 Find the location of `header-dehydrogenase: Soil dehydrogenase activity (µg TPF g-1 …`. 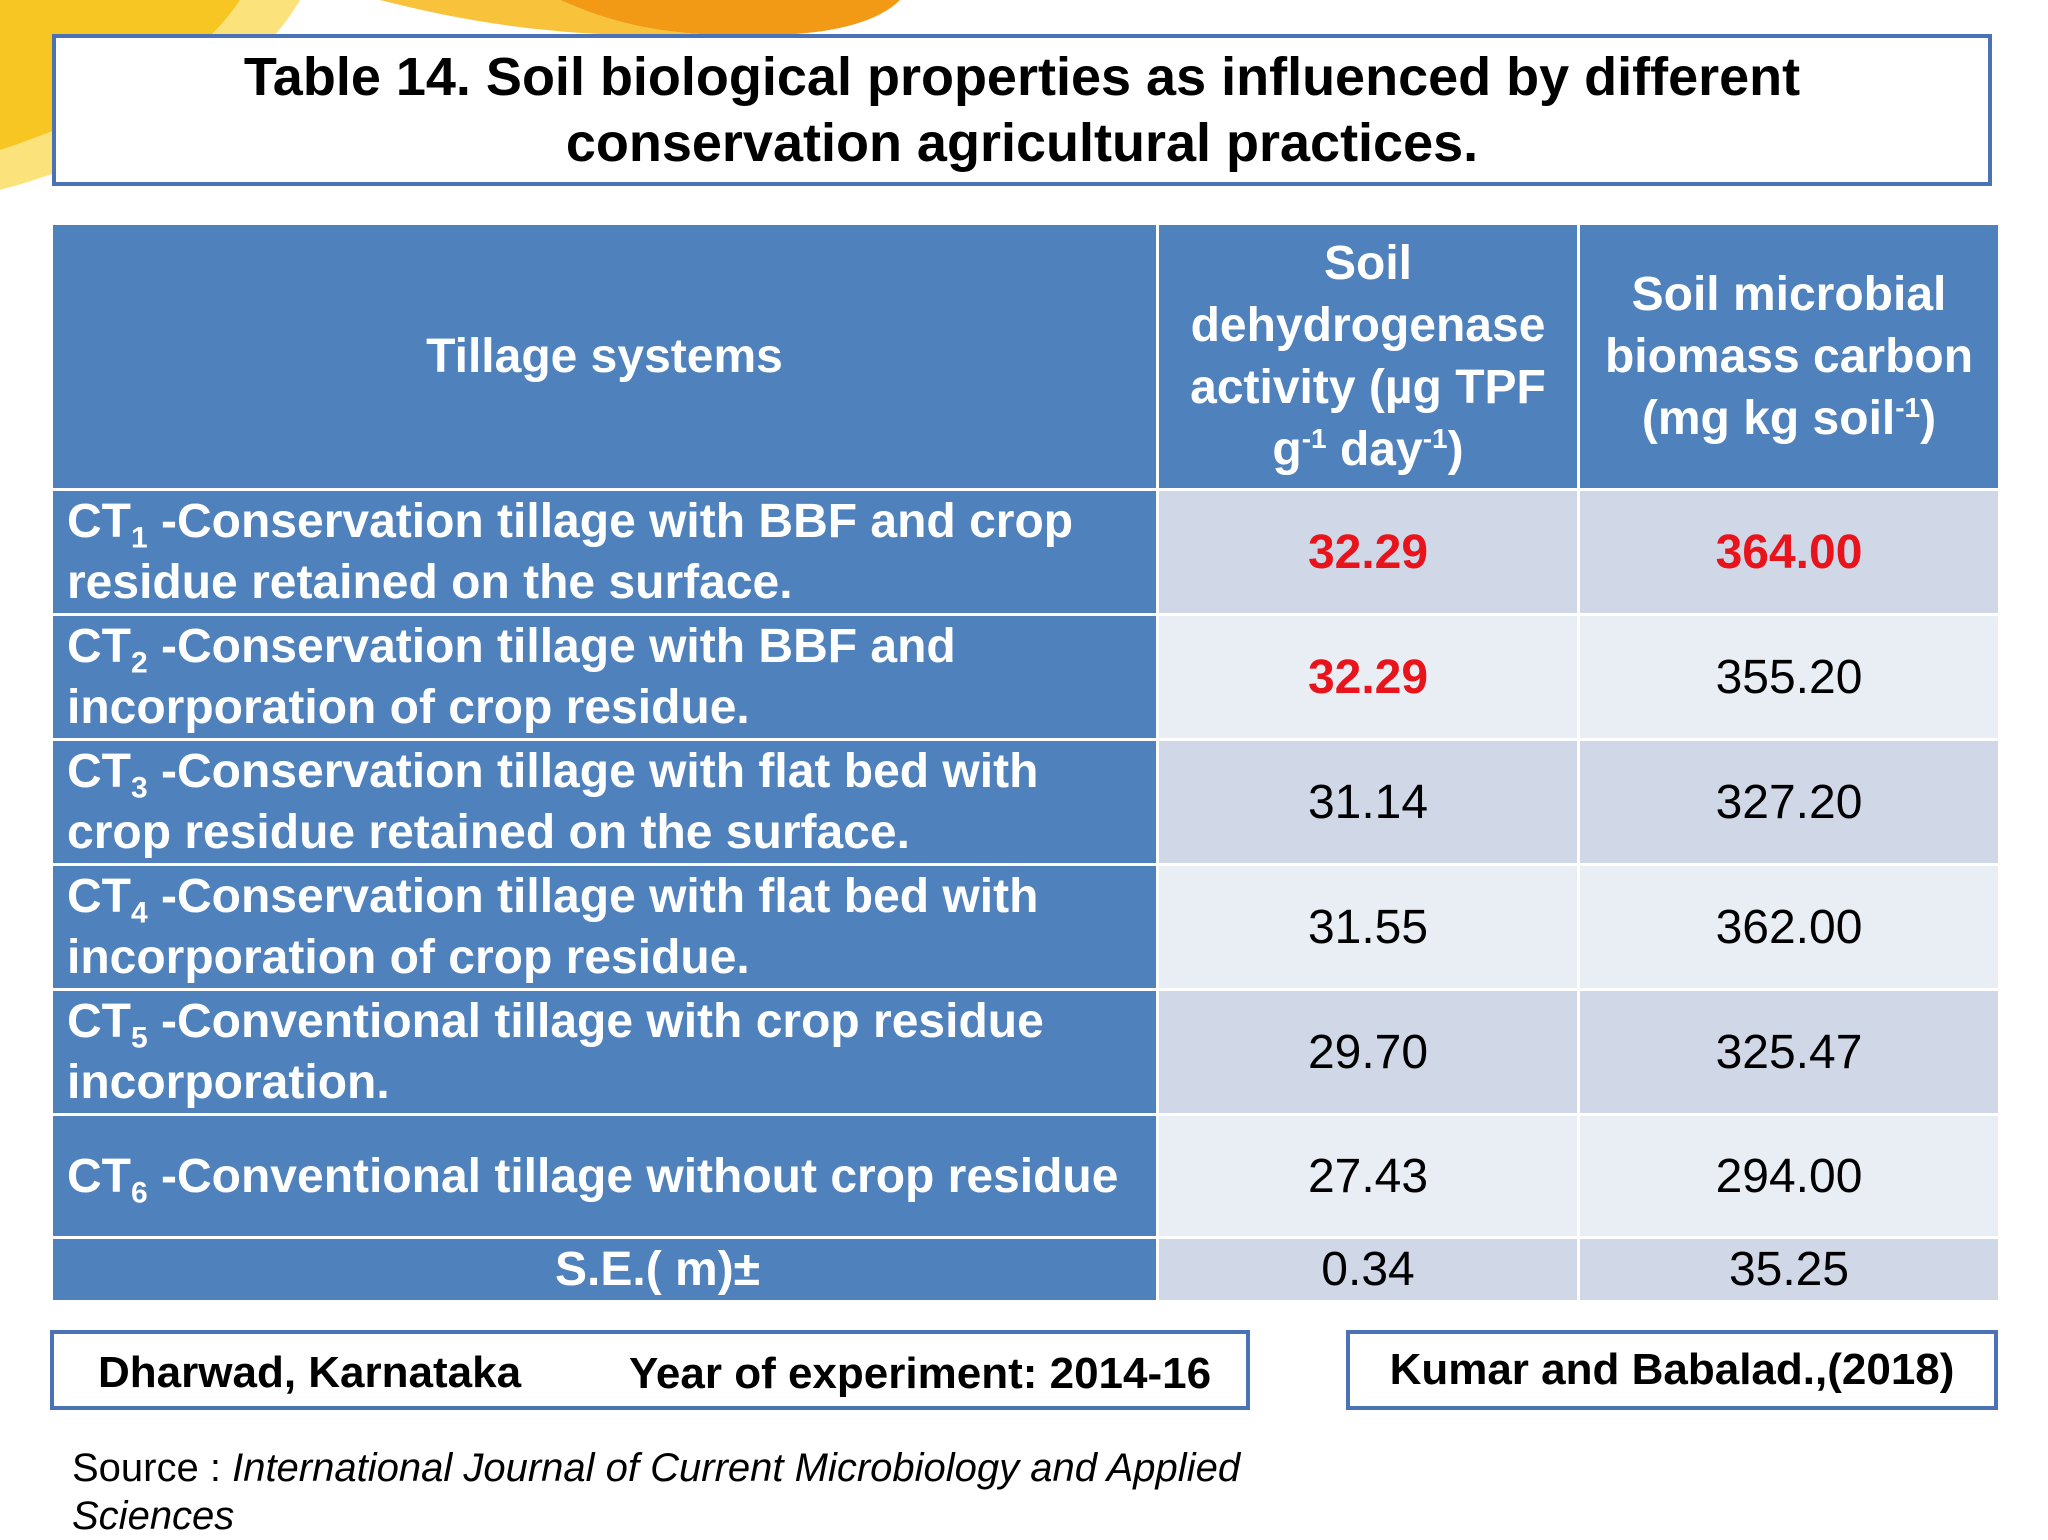

header-dehydrogenase: Soil dehydrogenase activity (µg TPF g-1 … is located at coordinates (1368, 356).